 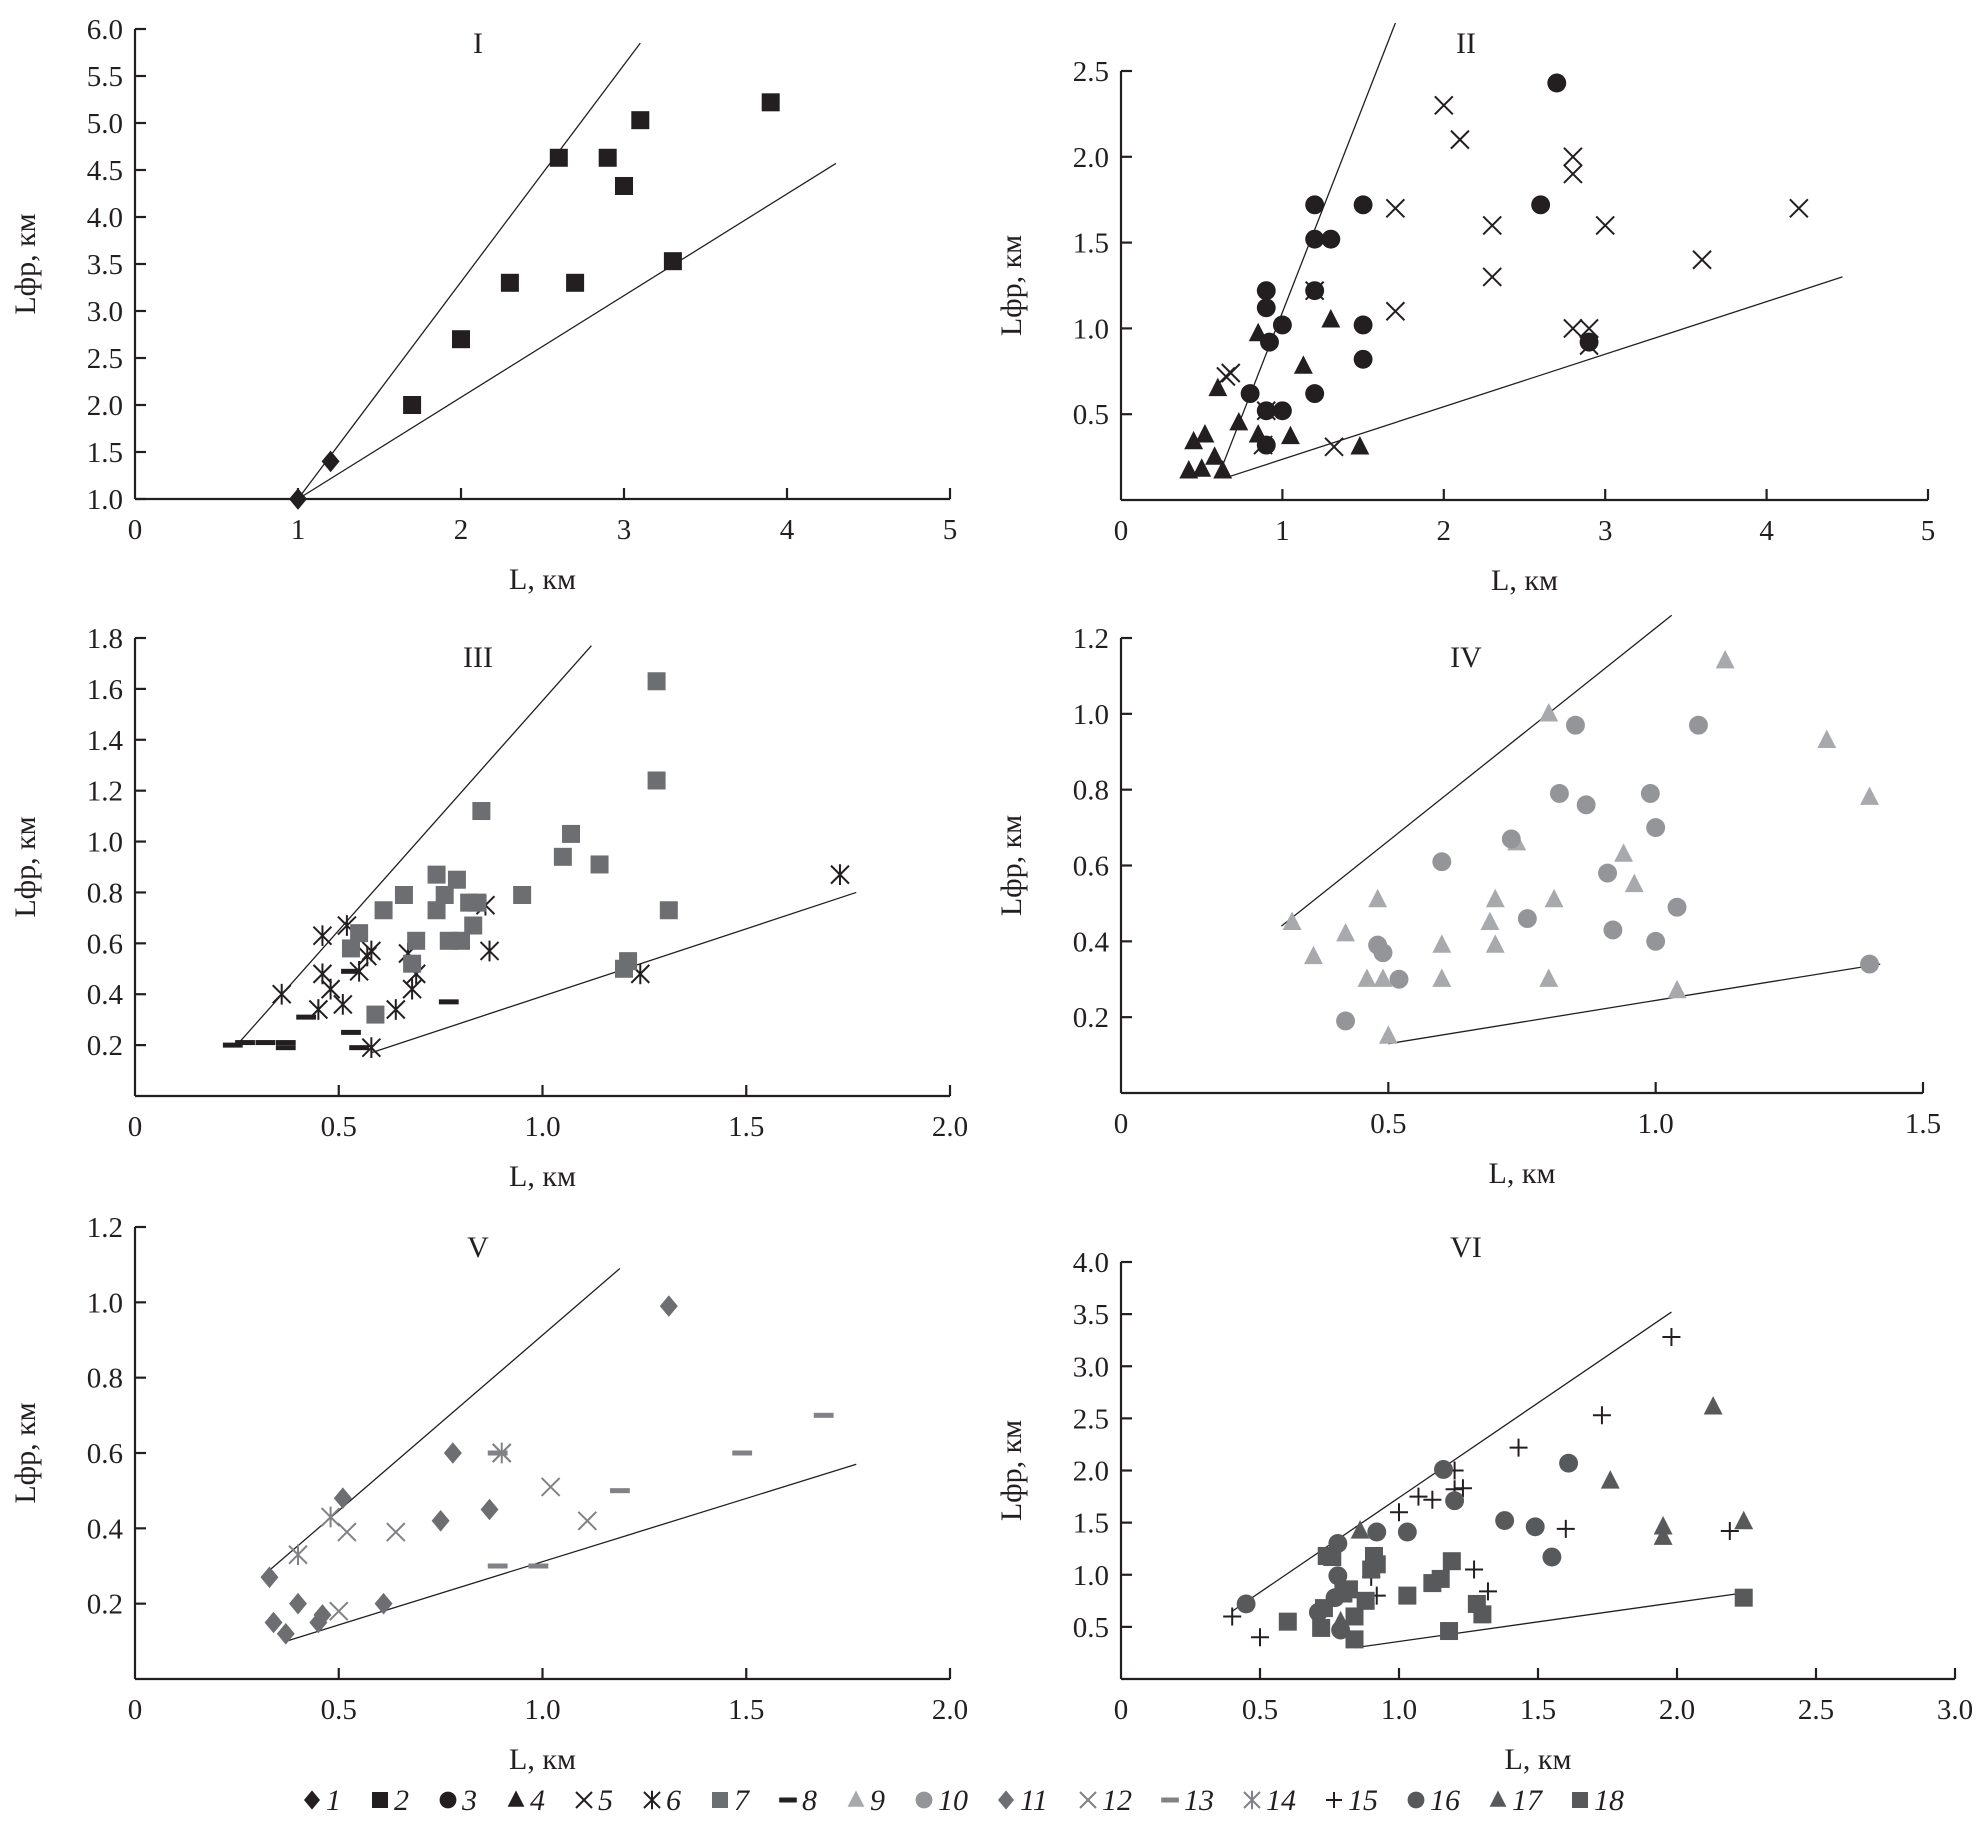 What do you see at coordinates (1091, 942) in the screenshot?
I see `y-tick-label: 0.4` at bounding box center [1091, 942].